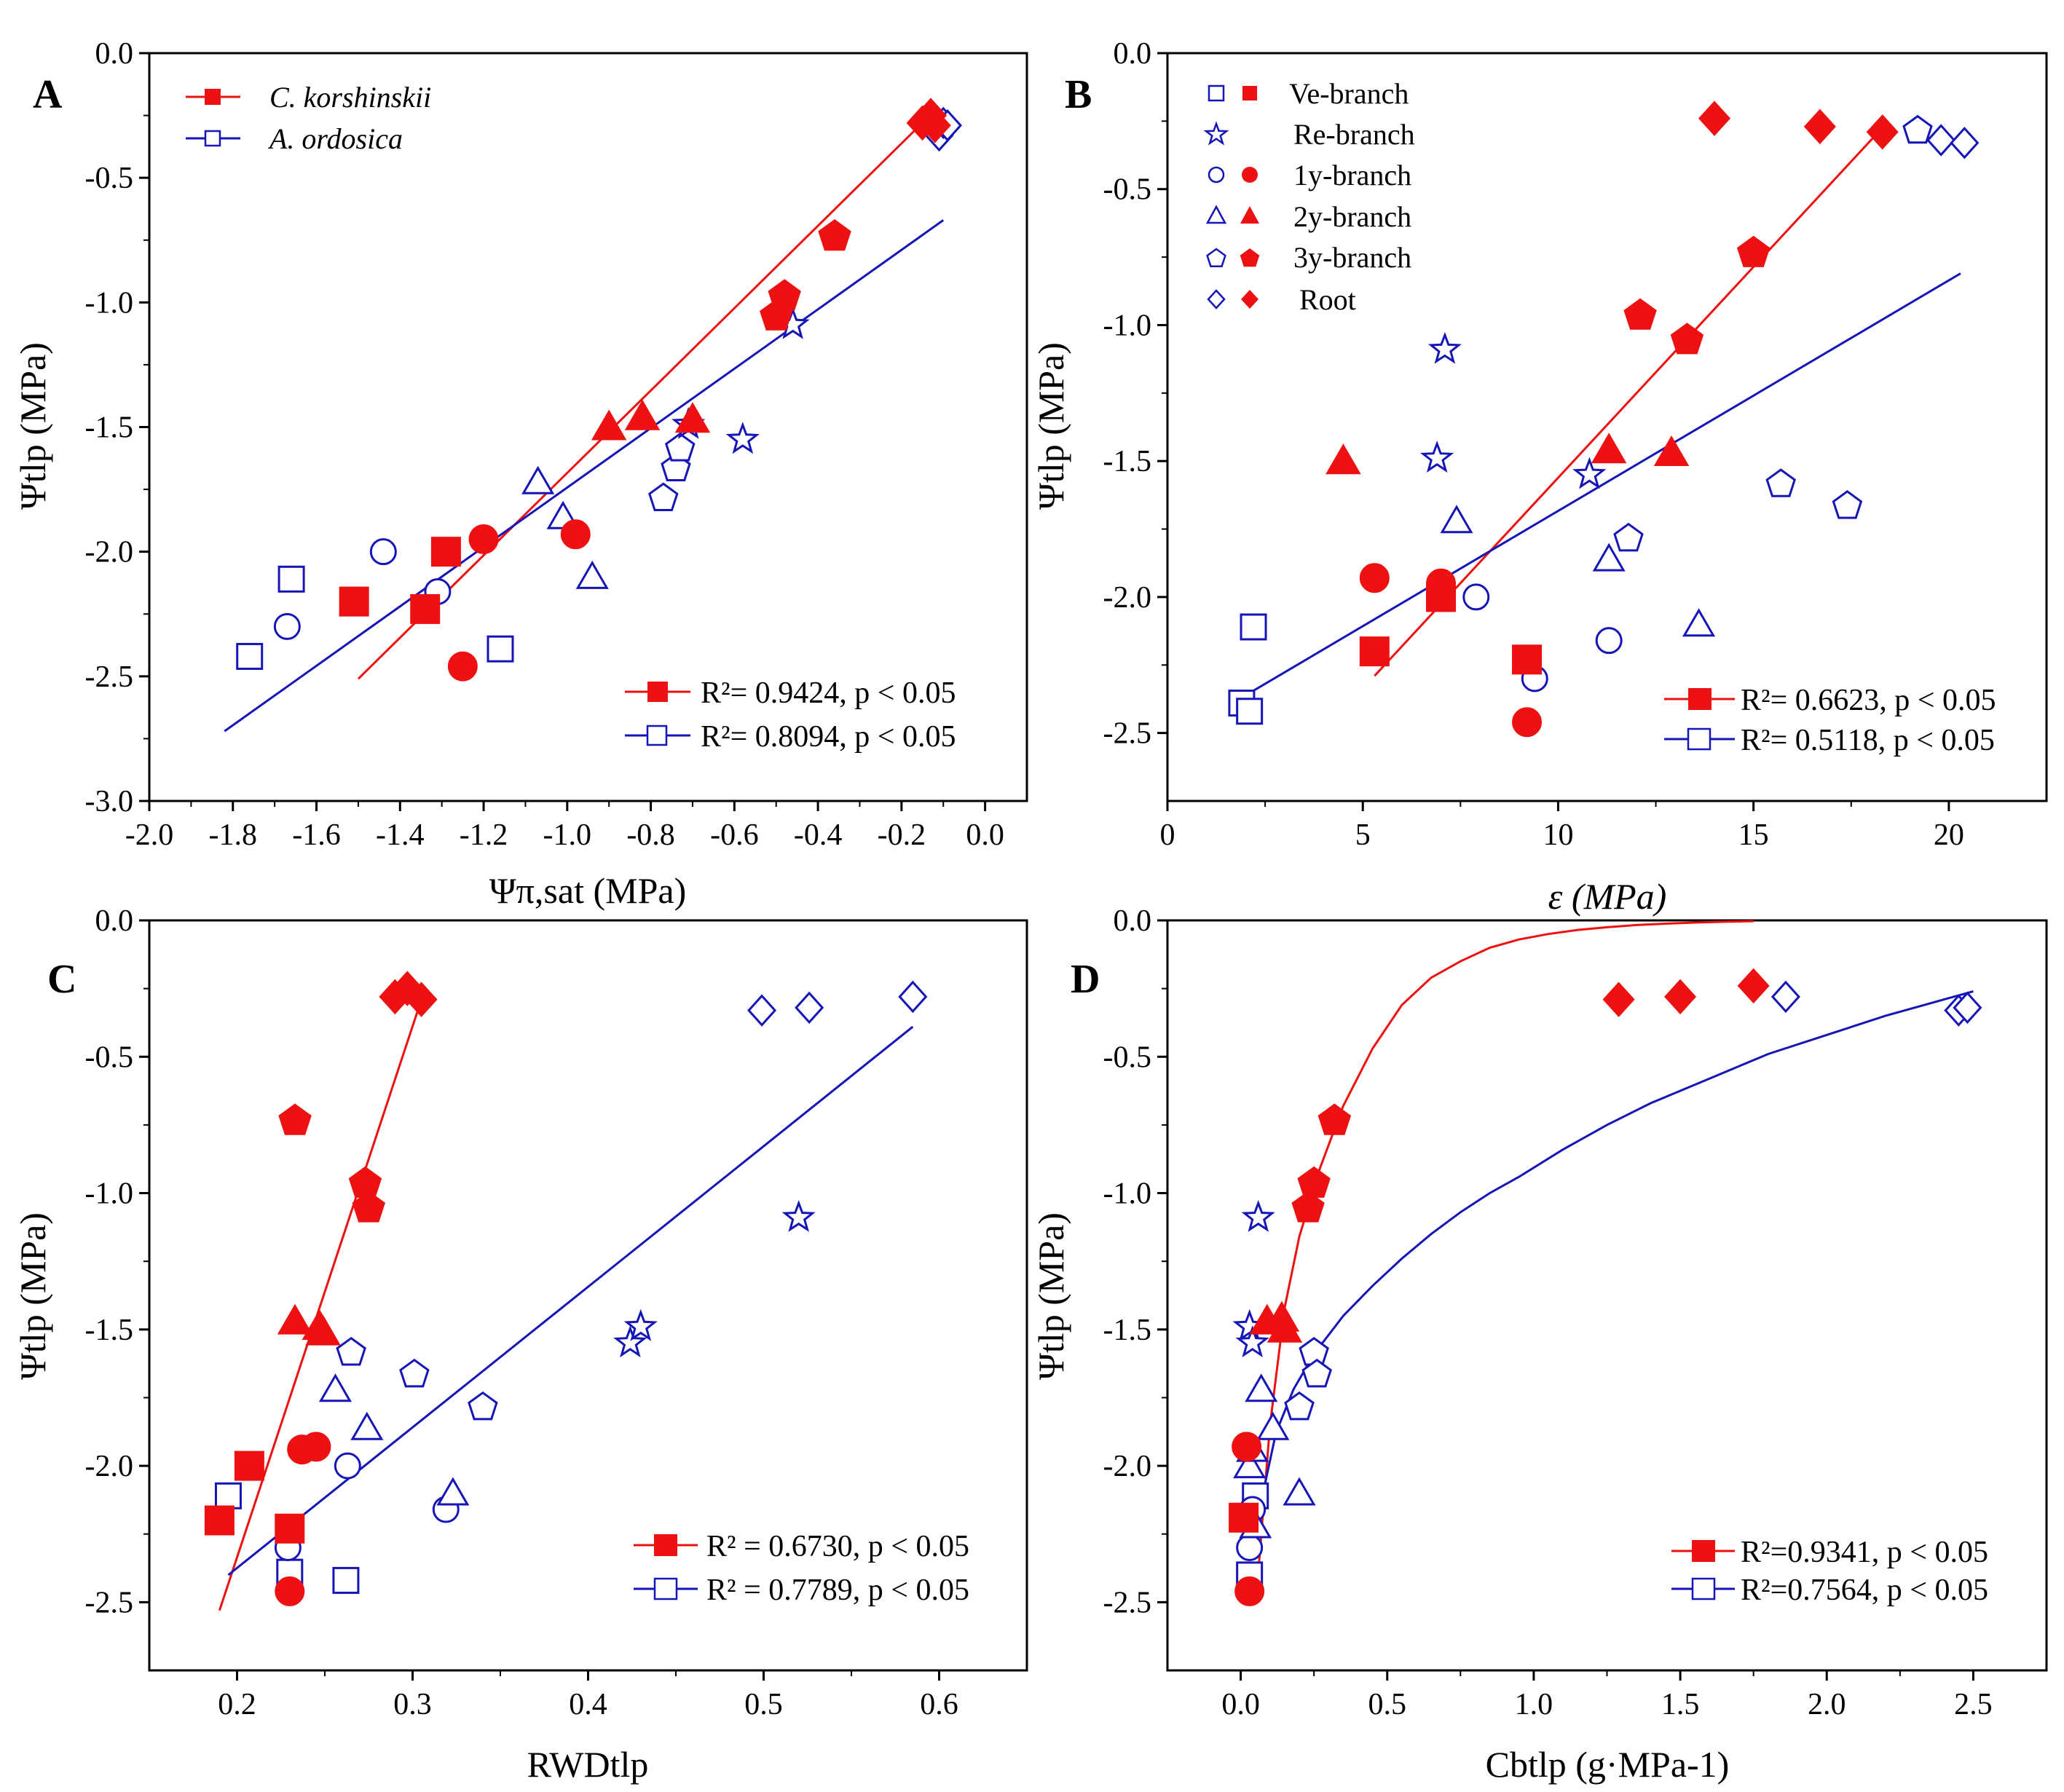 Image resolution: width=2064 pixels, height=1792 pixels. I want to click on x-tick-label-c-0: 0.2, so click(237, 1704).